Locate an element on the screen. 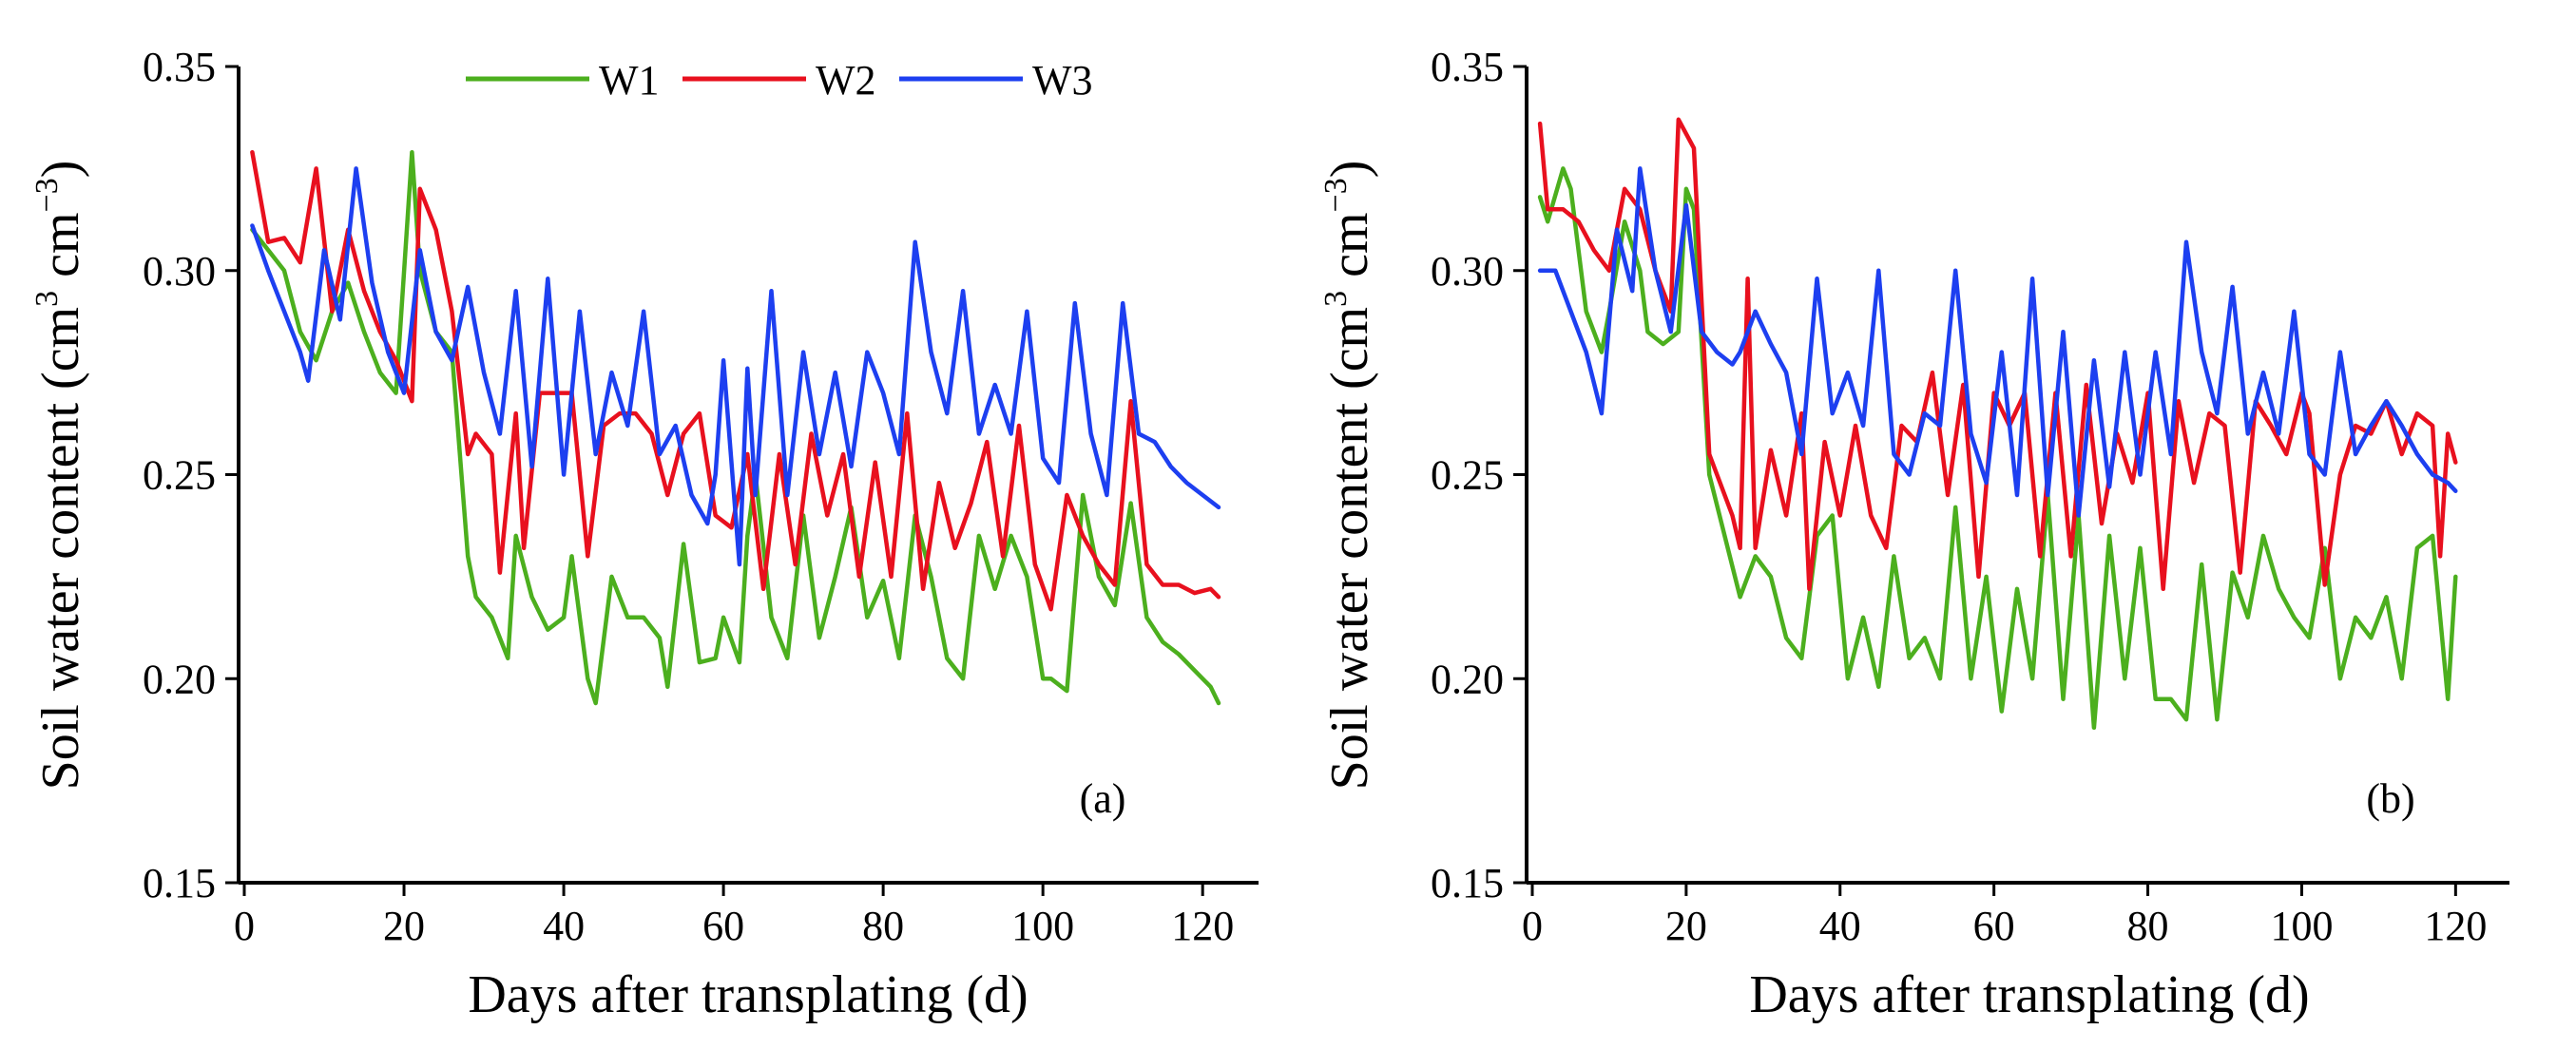  panel-a-label: (a) is located at coordinates (1103, 798).